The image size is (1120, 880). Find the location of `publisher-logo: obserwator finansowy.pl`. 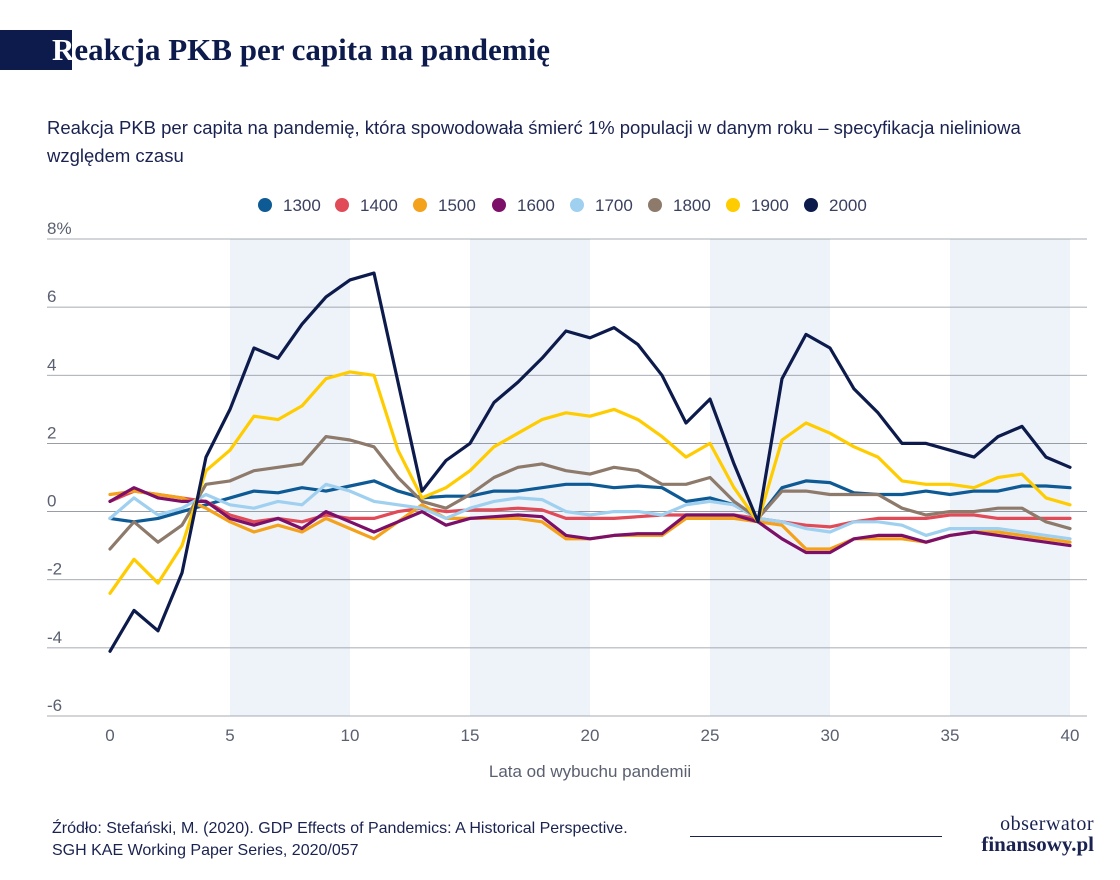

publisher-logo: obserwator finansowy.pl is located at coordinates (1026, 834).